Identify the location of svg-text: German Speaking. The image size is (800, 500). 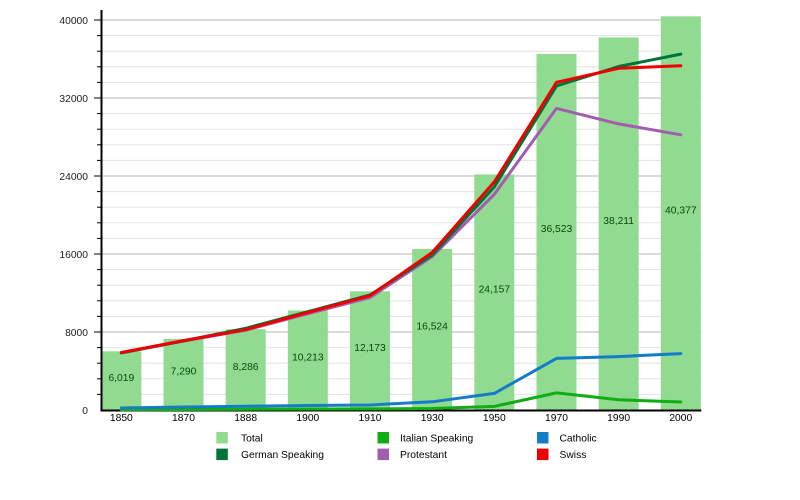
(282, 455).